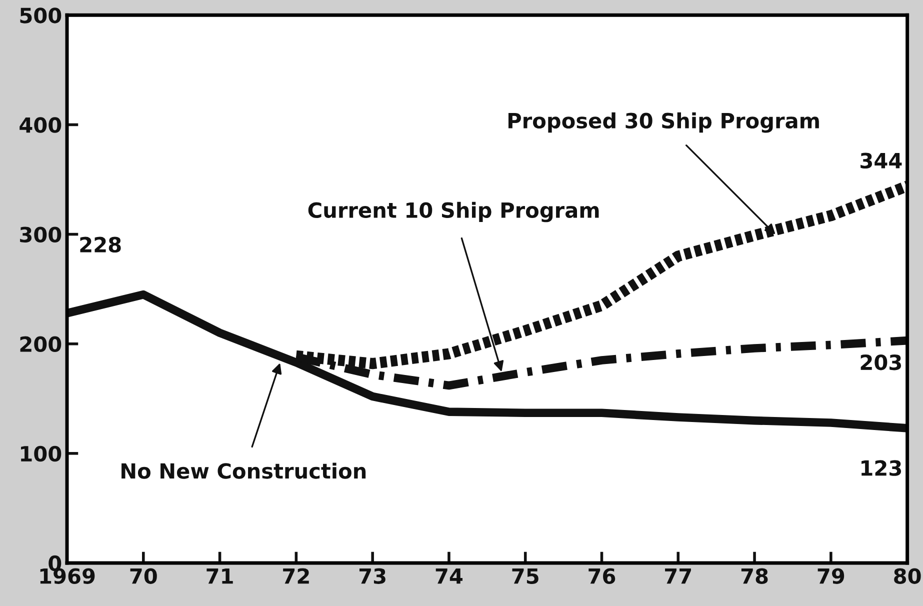 The width and height of the screenshot is (923, 606). What do you see at coordinates (143, 576) in the screenshot?
I see `x-tick-label: 70` at bounding box center [143, 576].